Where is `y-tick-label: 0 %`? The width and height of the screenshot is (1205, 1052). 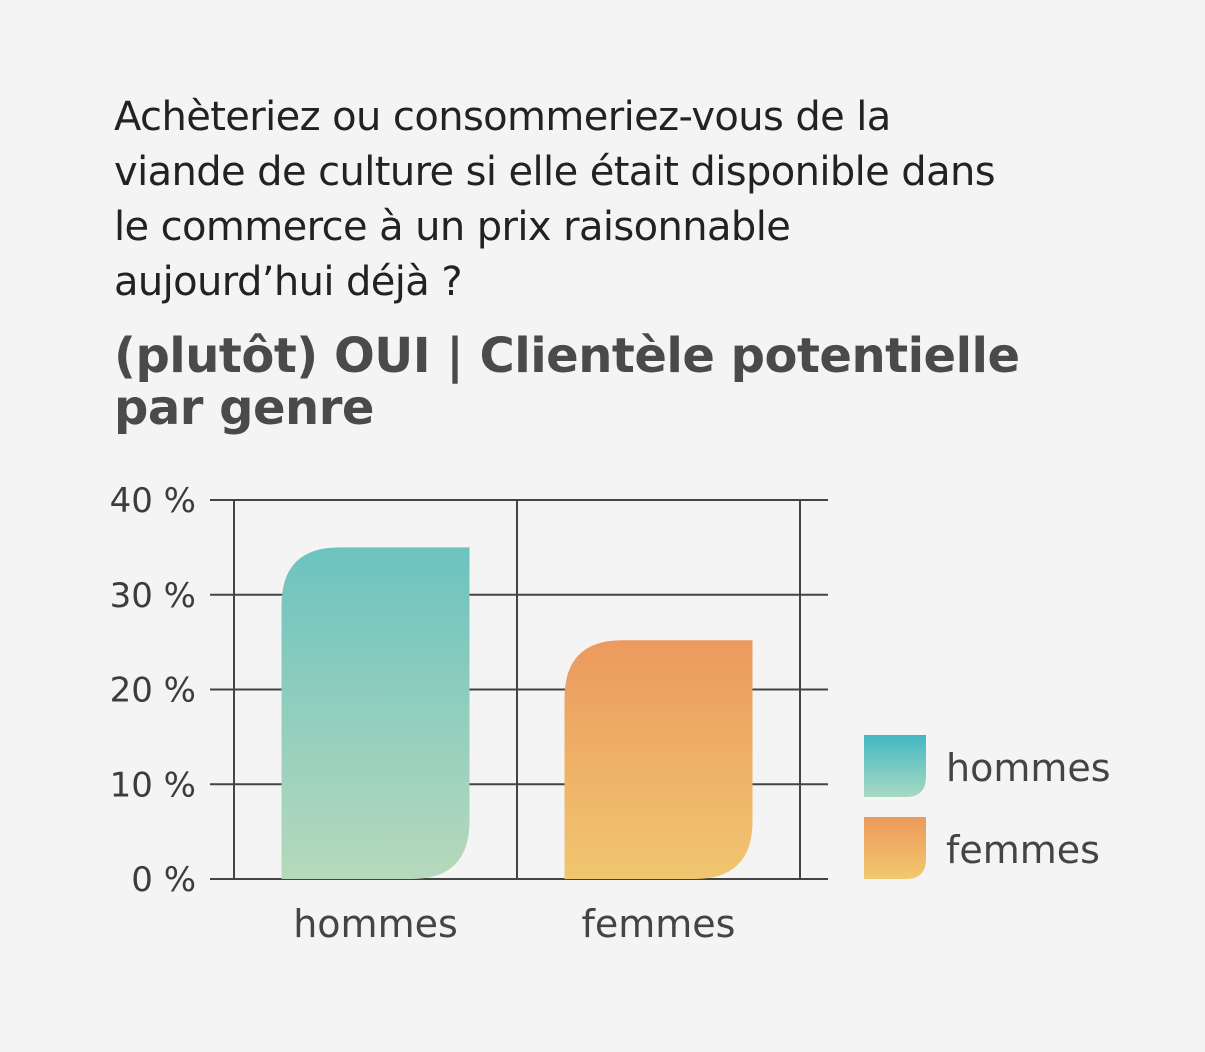
y-tick-label: 0 % is located at coordinates (163, 880).